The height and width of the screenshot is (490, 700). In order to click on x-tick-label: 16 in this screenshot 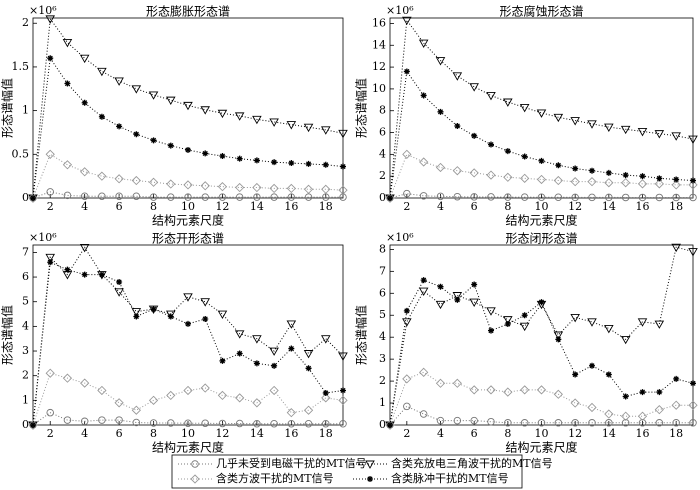, I will do `click(643, 206)`.